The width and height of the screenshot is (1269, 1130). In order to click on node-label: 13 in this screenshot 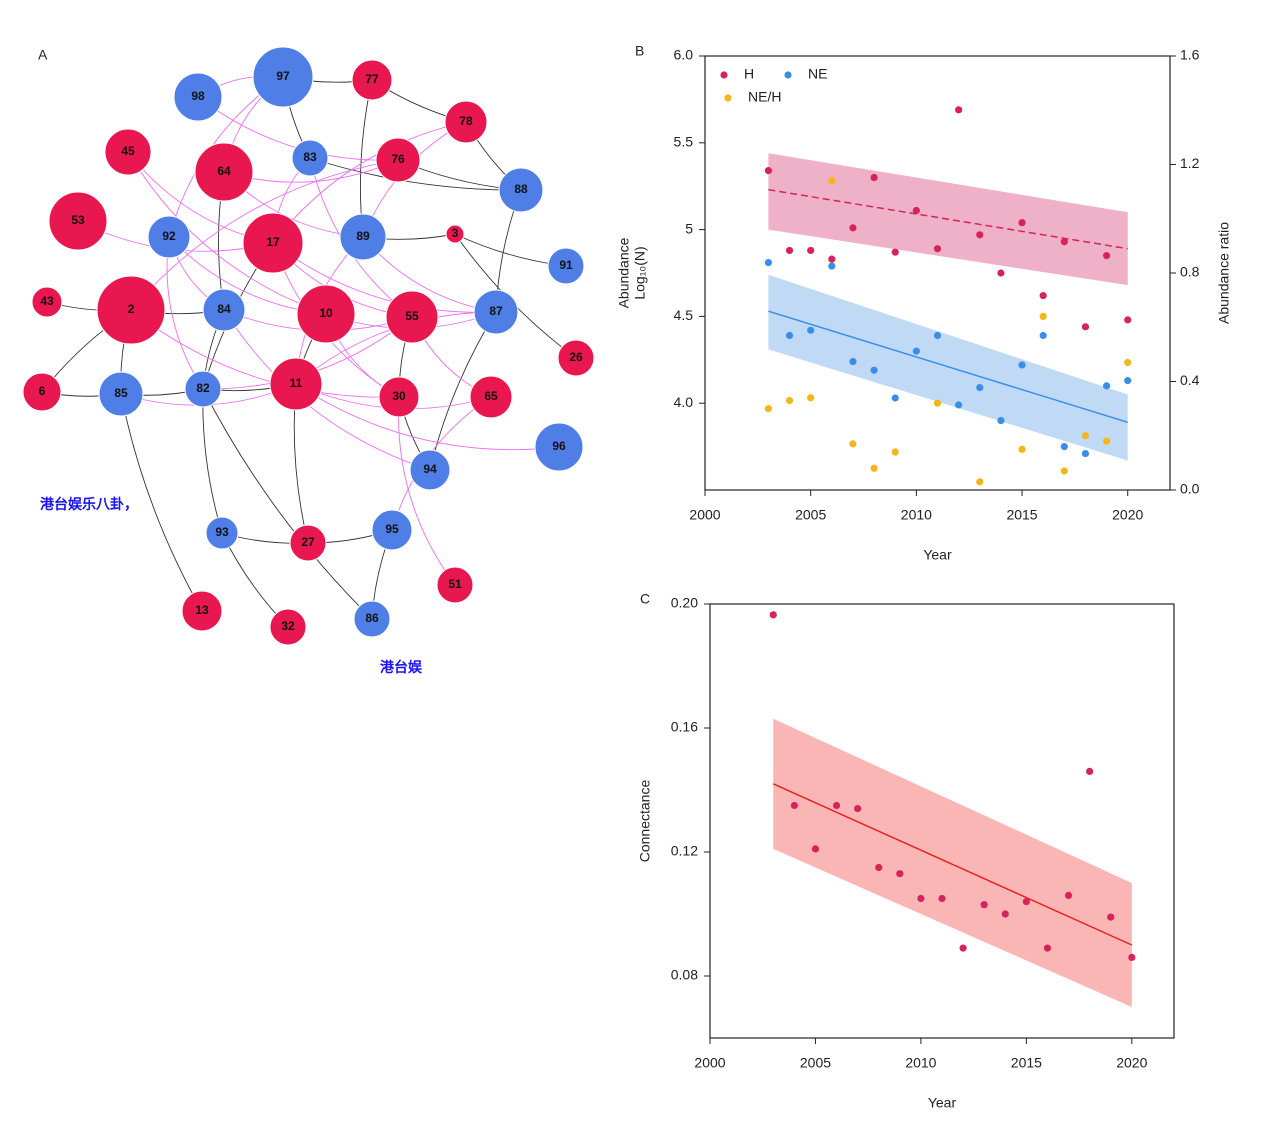, I will do `click(202, 610)`.